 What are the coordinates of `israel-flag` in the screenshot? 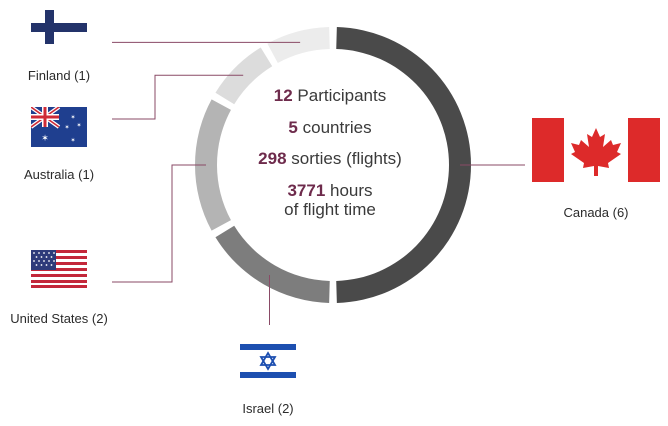 It's located at (268, 361).